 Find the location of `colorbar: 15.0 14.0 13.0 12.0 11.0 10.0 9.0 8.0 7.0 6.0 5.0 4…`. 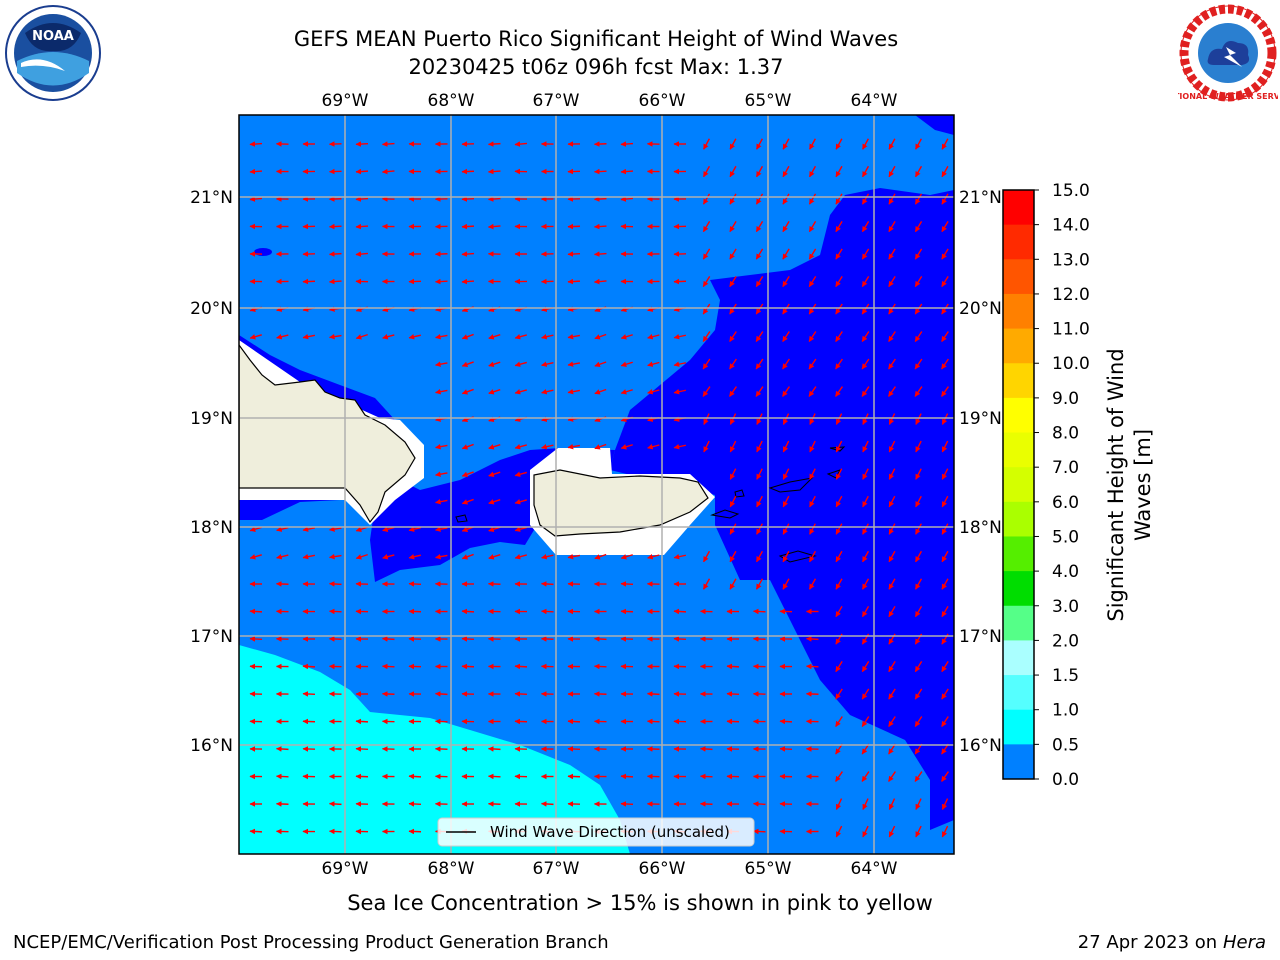

colorbar: 15.0 14.0 13.0 12.0 11.0 10.0 9.0 8.0 7.0 6.0 5.0 4… is located at coordinates (1046, 485).